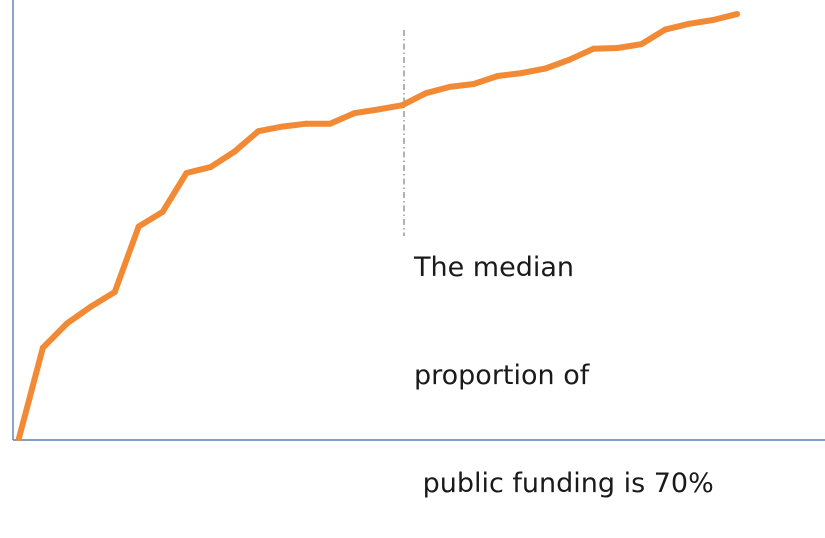 This screenshot has width=825, height=538. I want to click on annotation-line-2: proportion of, so click(502, 375).